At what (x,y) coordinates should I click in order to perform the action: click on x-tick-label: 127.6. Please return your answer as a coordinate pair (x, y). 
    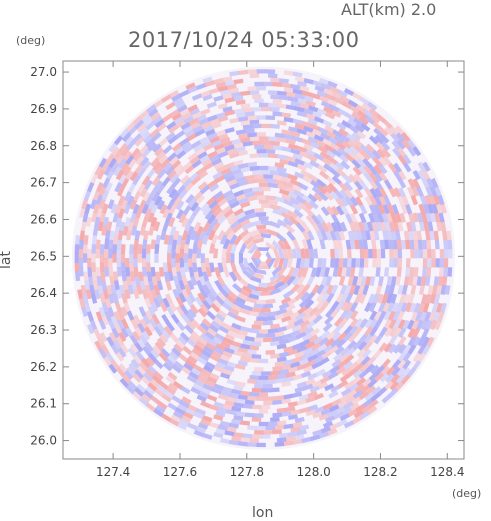
    Looking at the image, I should click on (180, 472).